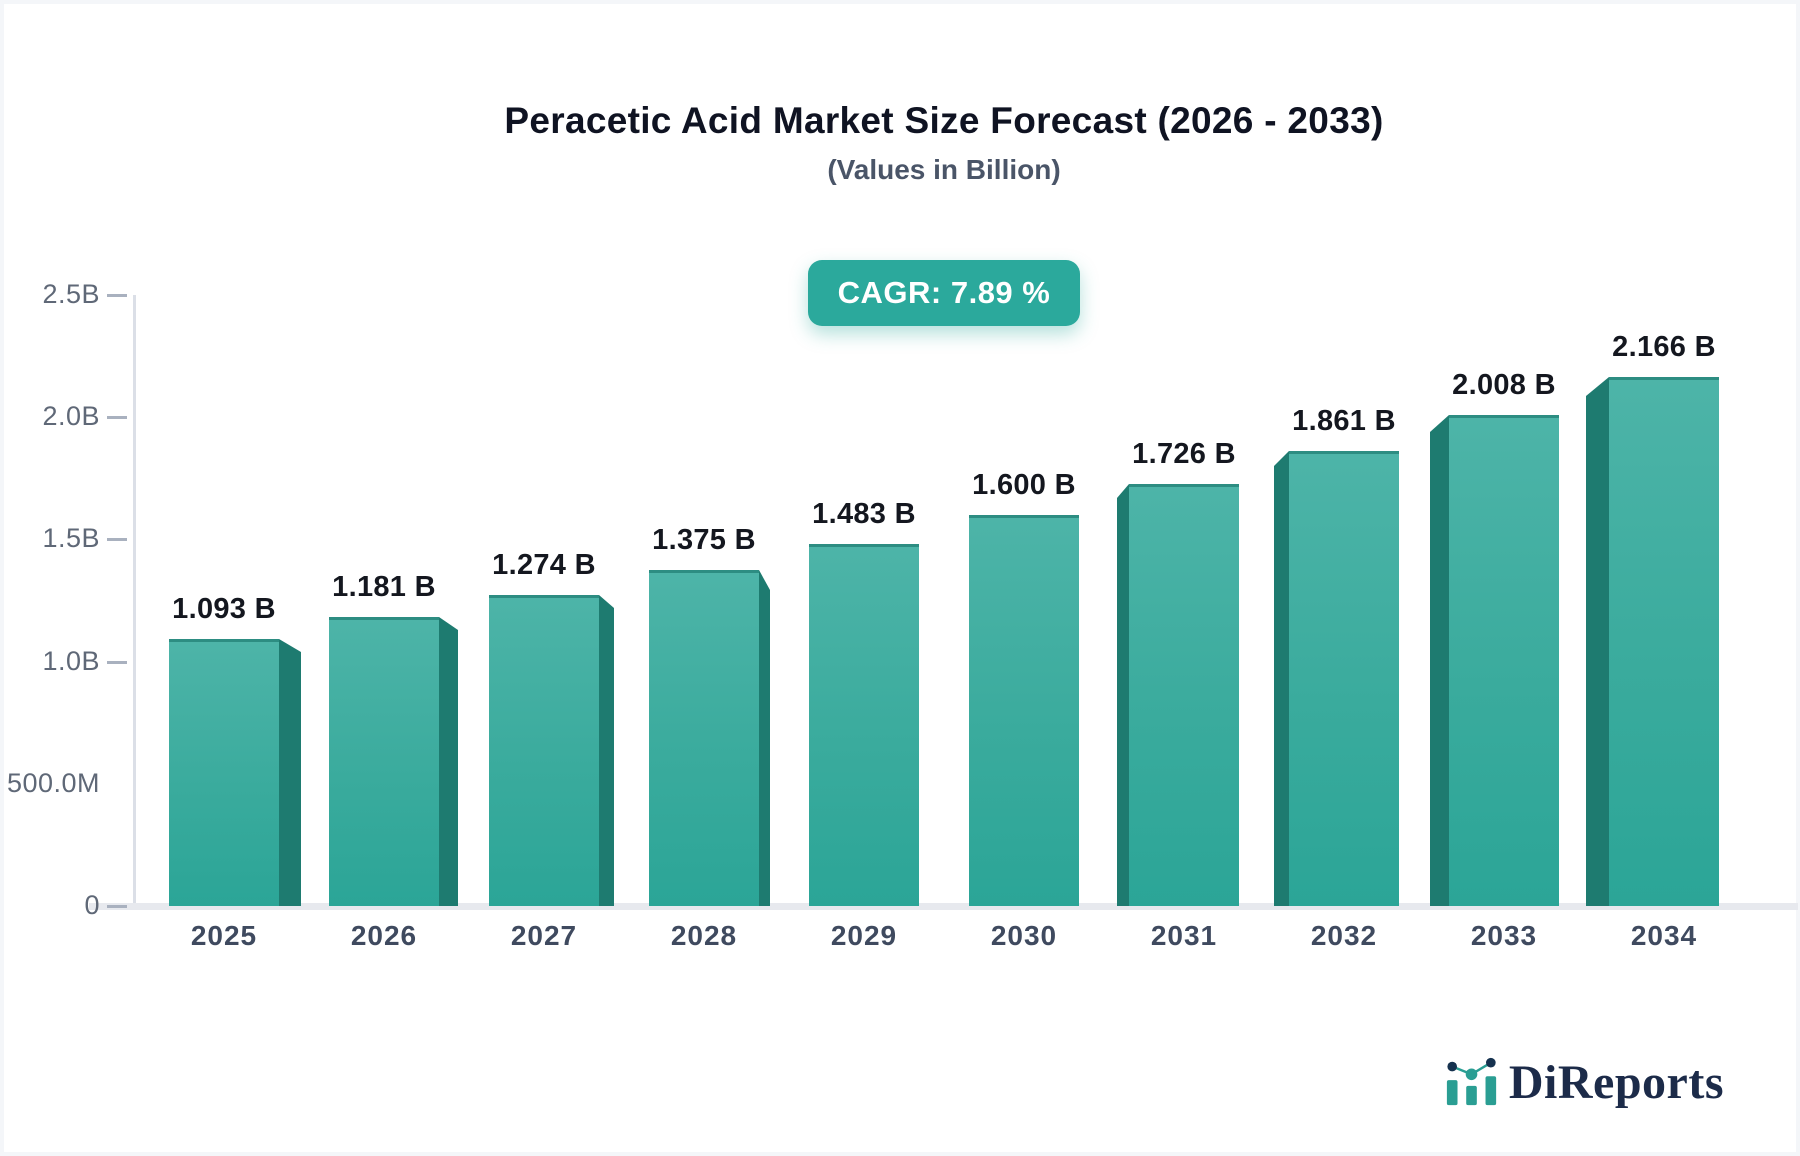  What do you see at coordinates (864, 935) in the screenshot?
I see `x-axis-label: 2029` at bounding box center [864, 935].